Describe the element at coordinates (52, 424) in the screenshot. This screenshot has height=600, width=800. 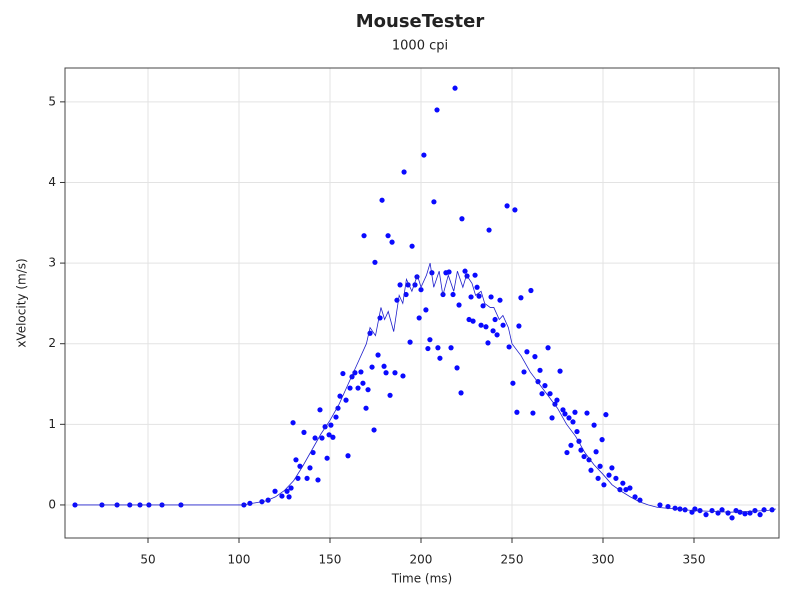
I see `y-tick-label: 1` at that location.